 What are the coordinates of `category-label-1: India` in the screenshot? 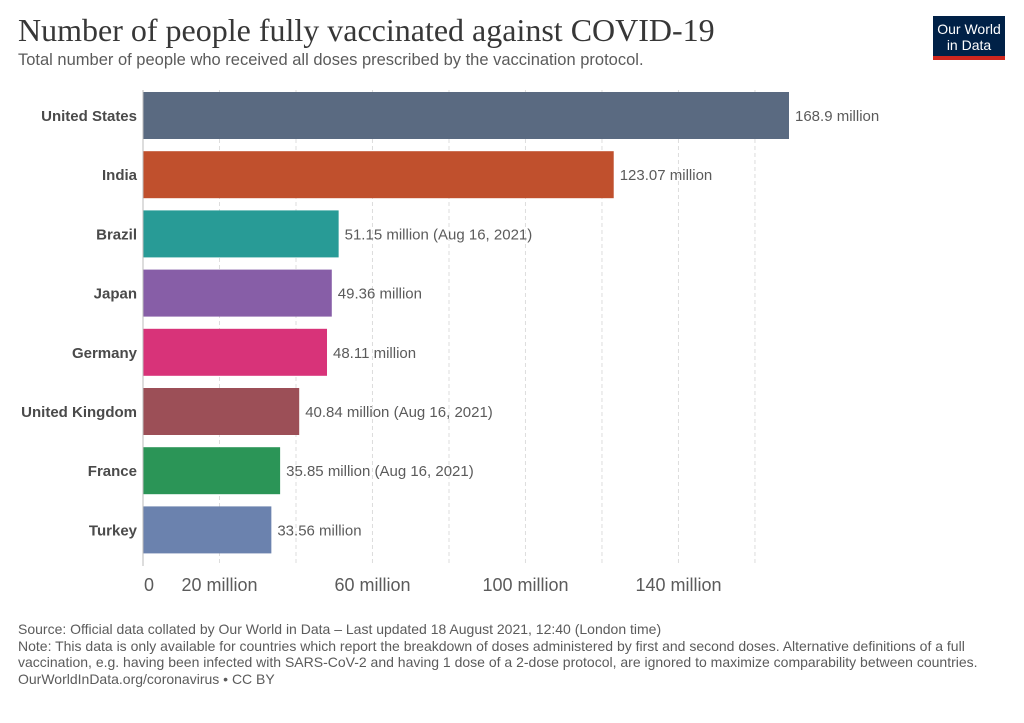 It's located at (120, 175).